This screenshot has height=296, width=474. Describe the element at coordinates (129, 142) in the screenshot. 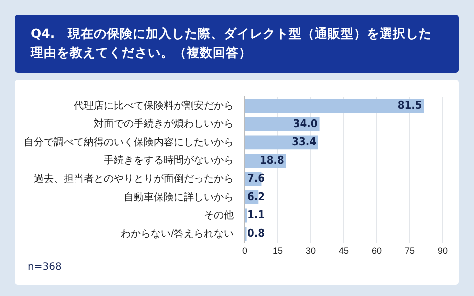

I see `y-tick-label: 自分で調べて納得のいく保険内容にしたいから` at that location.